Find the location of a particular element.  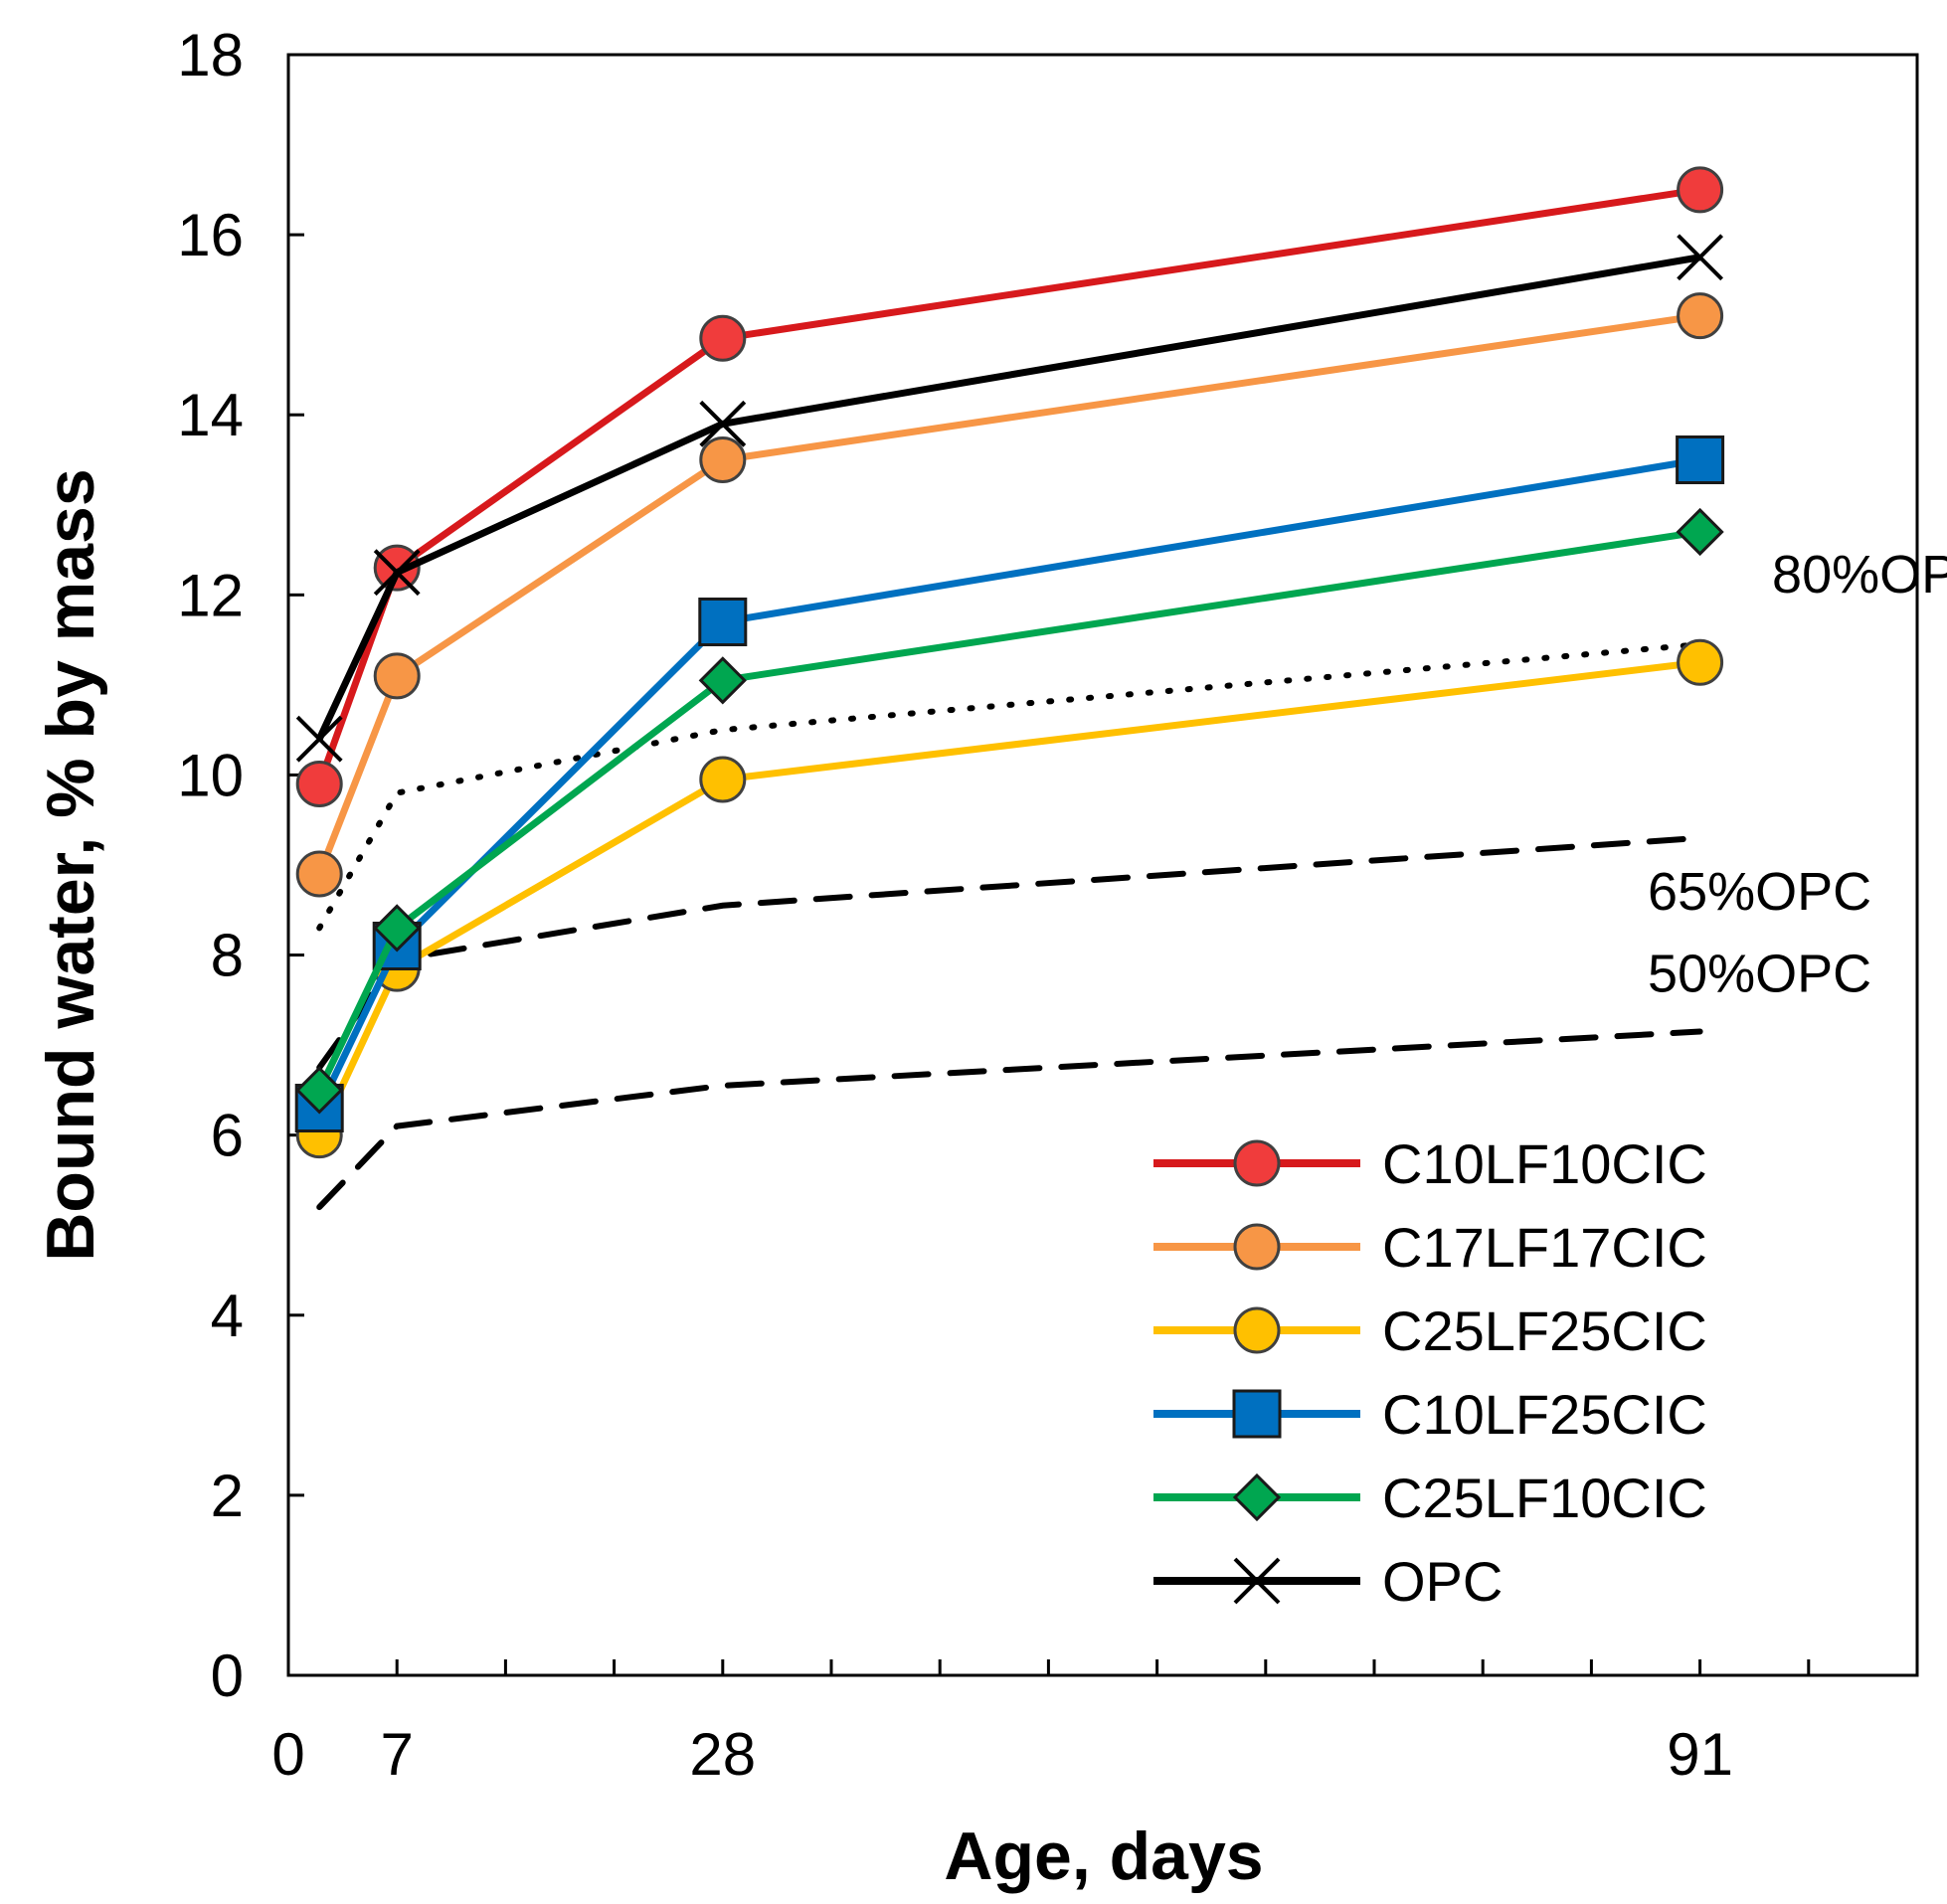

legend-item: C10LF25CIC is located at coordinates (1430, 1414).